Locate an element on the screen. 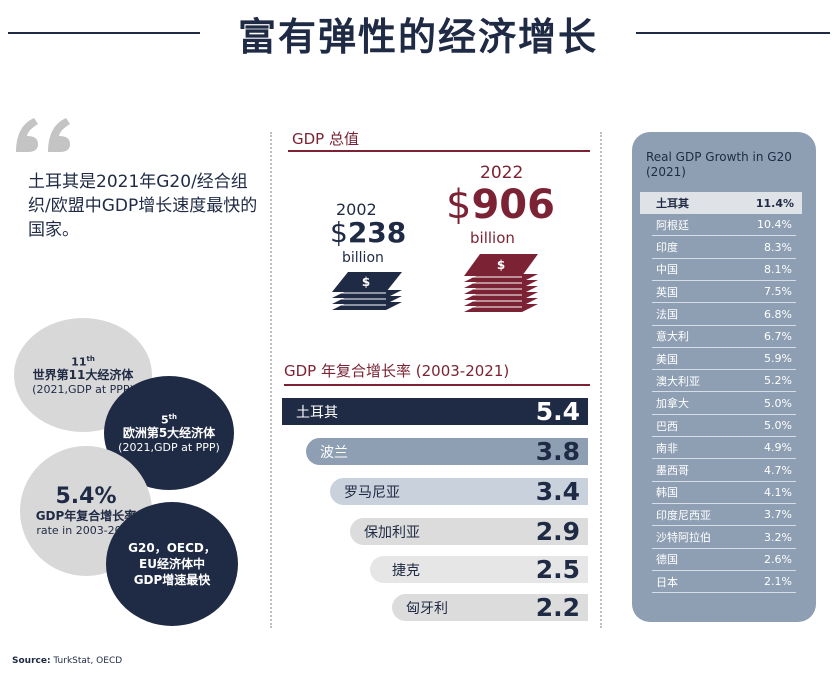 The image size is (838, 681). g20-country: 土耳其 is located at coordinates (672, 203).